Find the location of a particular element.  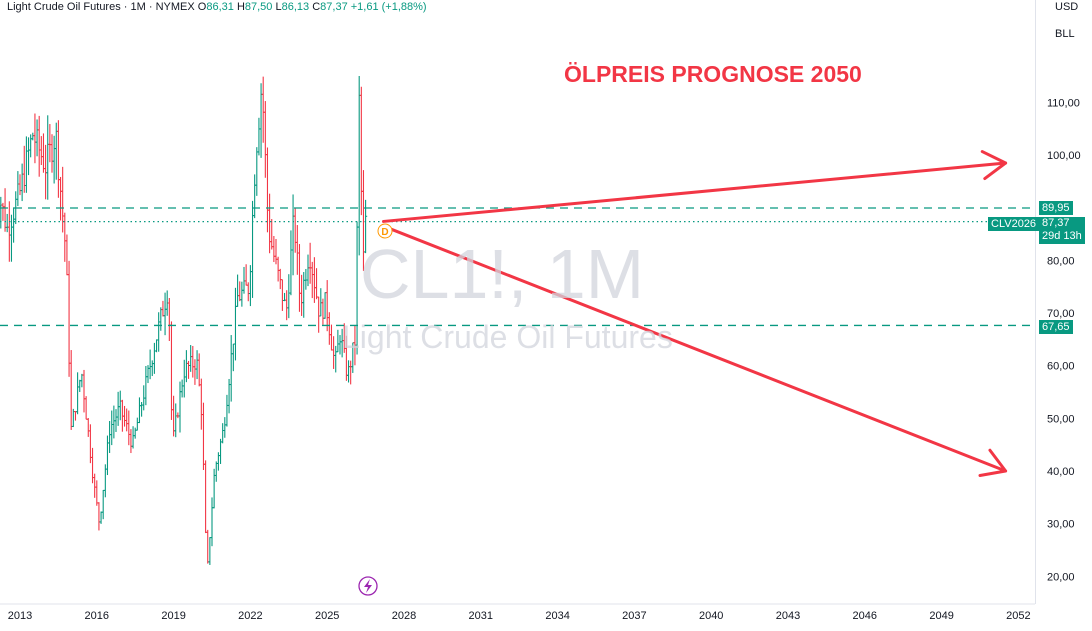

time-tick-label: 2043 is located at coordinates (788, 616).